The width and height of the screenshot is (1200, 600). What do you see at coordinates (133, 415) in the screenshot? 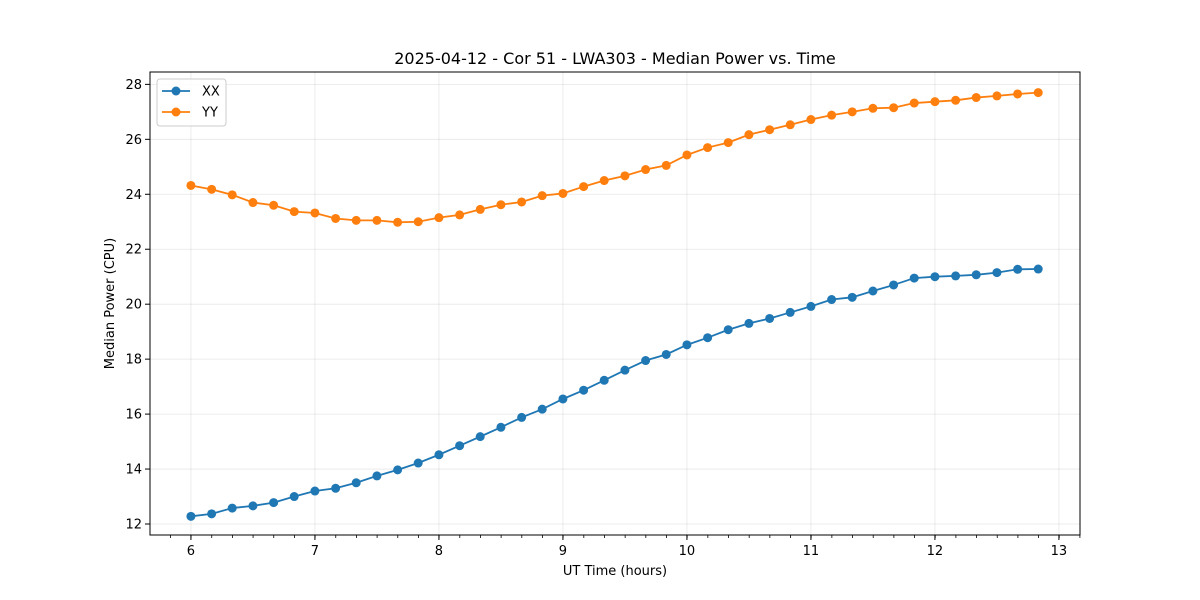
I see `y-tick-label: 16` at bounding box center [133, 415].